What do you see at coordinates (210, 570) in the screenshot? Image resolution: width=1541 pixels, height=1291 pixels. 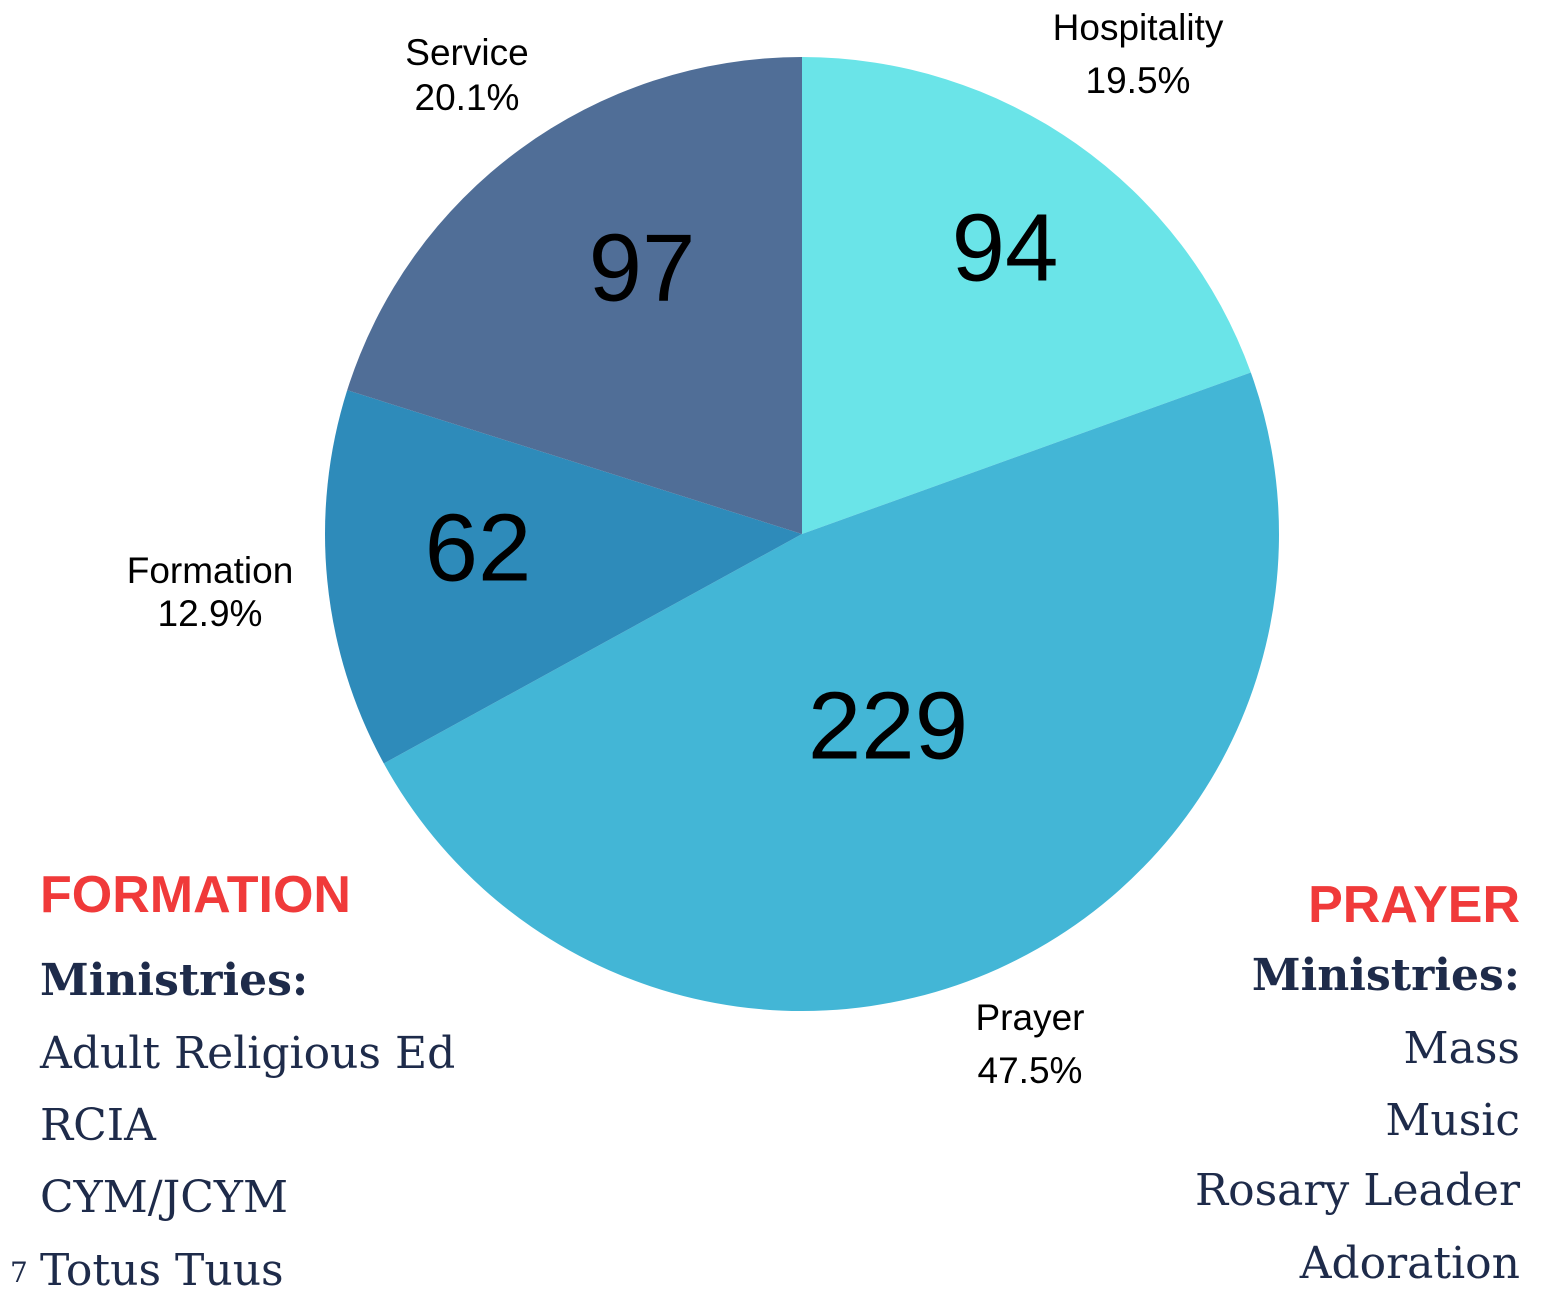 I see `slice-name: Formation` at bounding box center [210, 570].